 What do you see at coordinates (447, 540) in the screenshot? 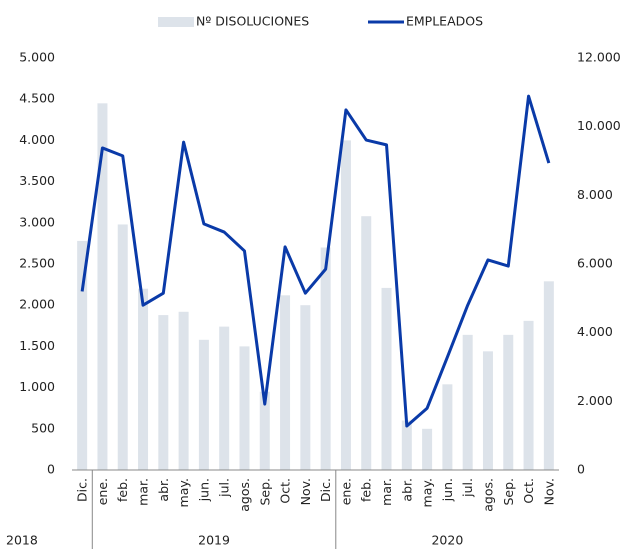
I see `group-label: 2020` at bounding box center [447, 540].